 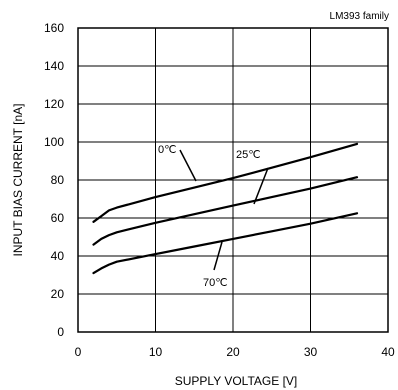 I want to click on x-tick-label: 20, so click(x=233, y=352).